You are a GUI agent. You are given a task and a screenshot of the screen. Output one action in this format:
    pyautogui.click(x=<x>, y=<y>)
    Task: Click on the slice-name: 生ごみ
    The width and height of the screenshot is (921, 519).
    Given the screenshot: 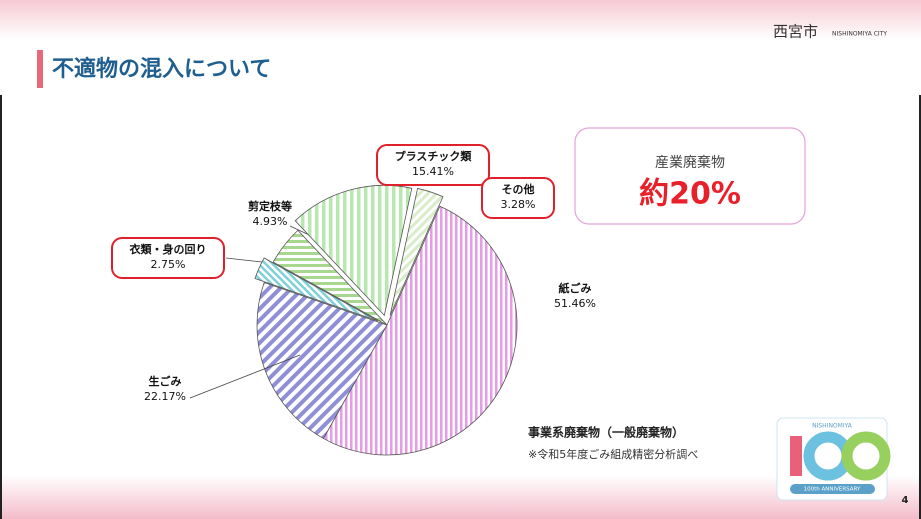 What is the action you would take?
    pyautogui.click(x=165, y=381)
    